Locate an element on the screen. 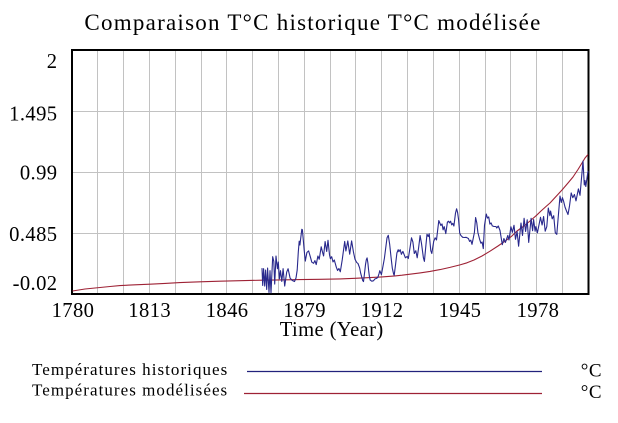  svg-text: 1945 is located at coordinates (460, 311).